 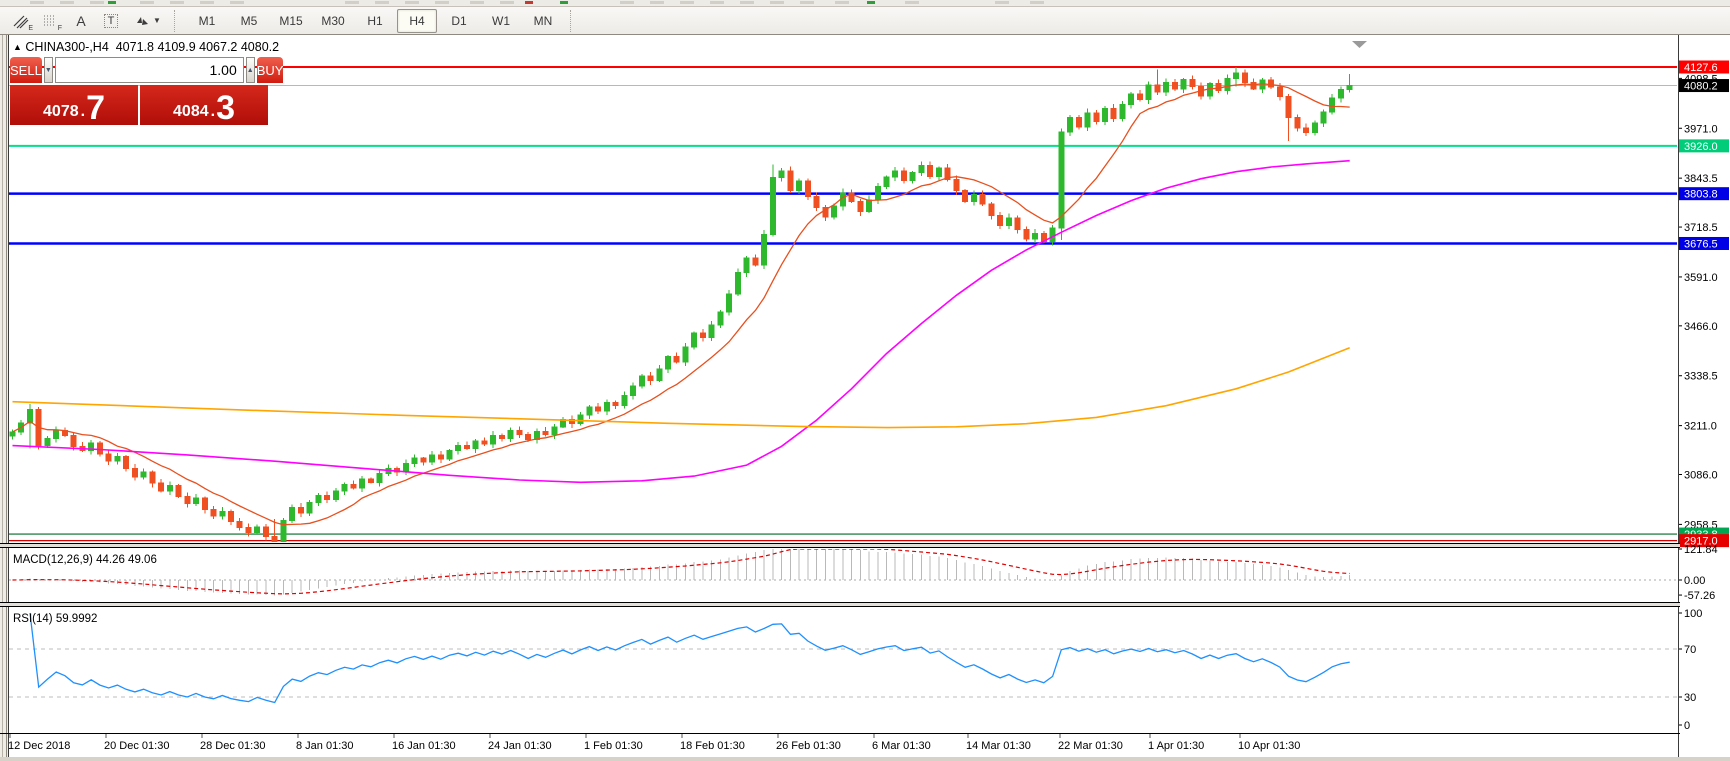 What do you see at coordinates (270, 70) in the screenshot?
I see `buy-button: BUY` at bounding box center [270, 70].